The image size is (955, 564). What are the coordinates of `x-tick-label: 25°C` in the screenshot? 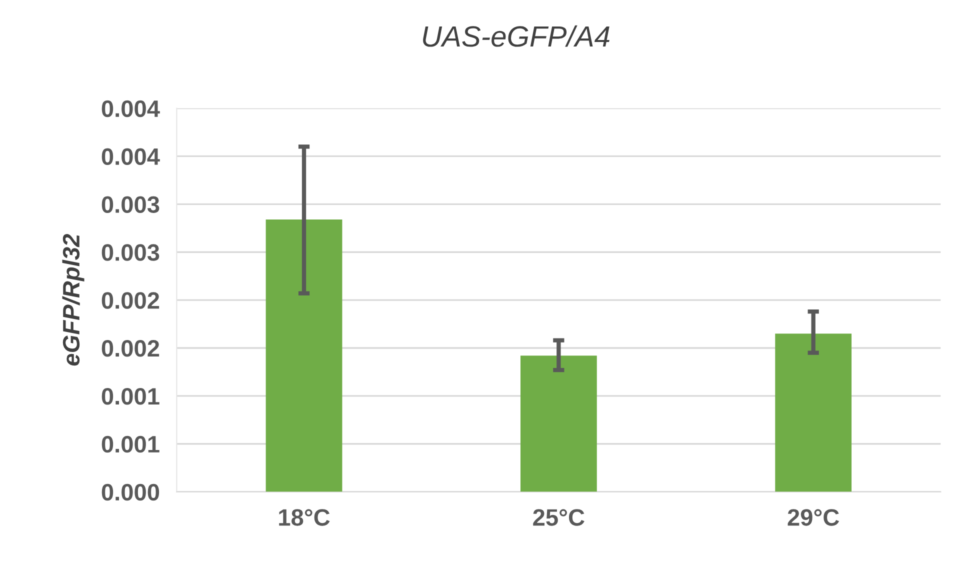 It's located at (558, 517).